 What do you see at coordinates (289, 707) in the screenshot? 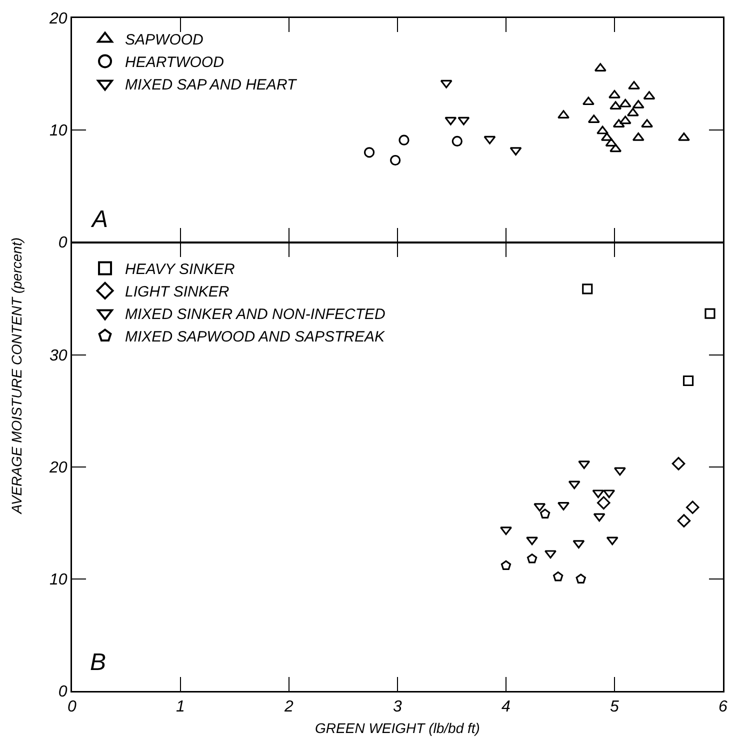
I see `x-tick-label: 2` at bounding box center [289, 707].